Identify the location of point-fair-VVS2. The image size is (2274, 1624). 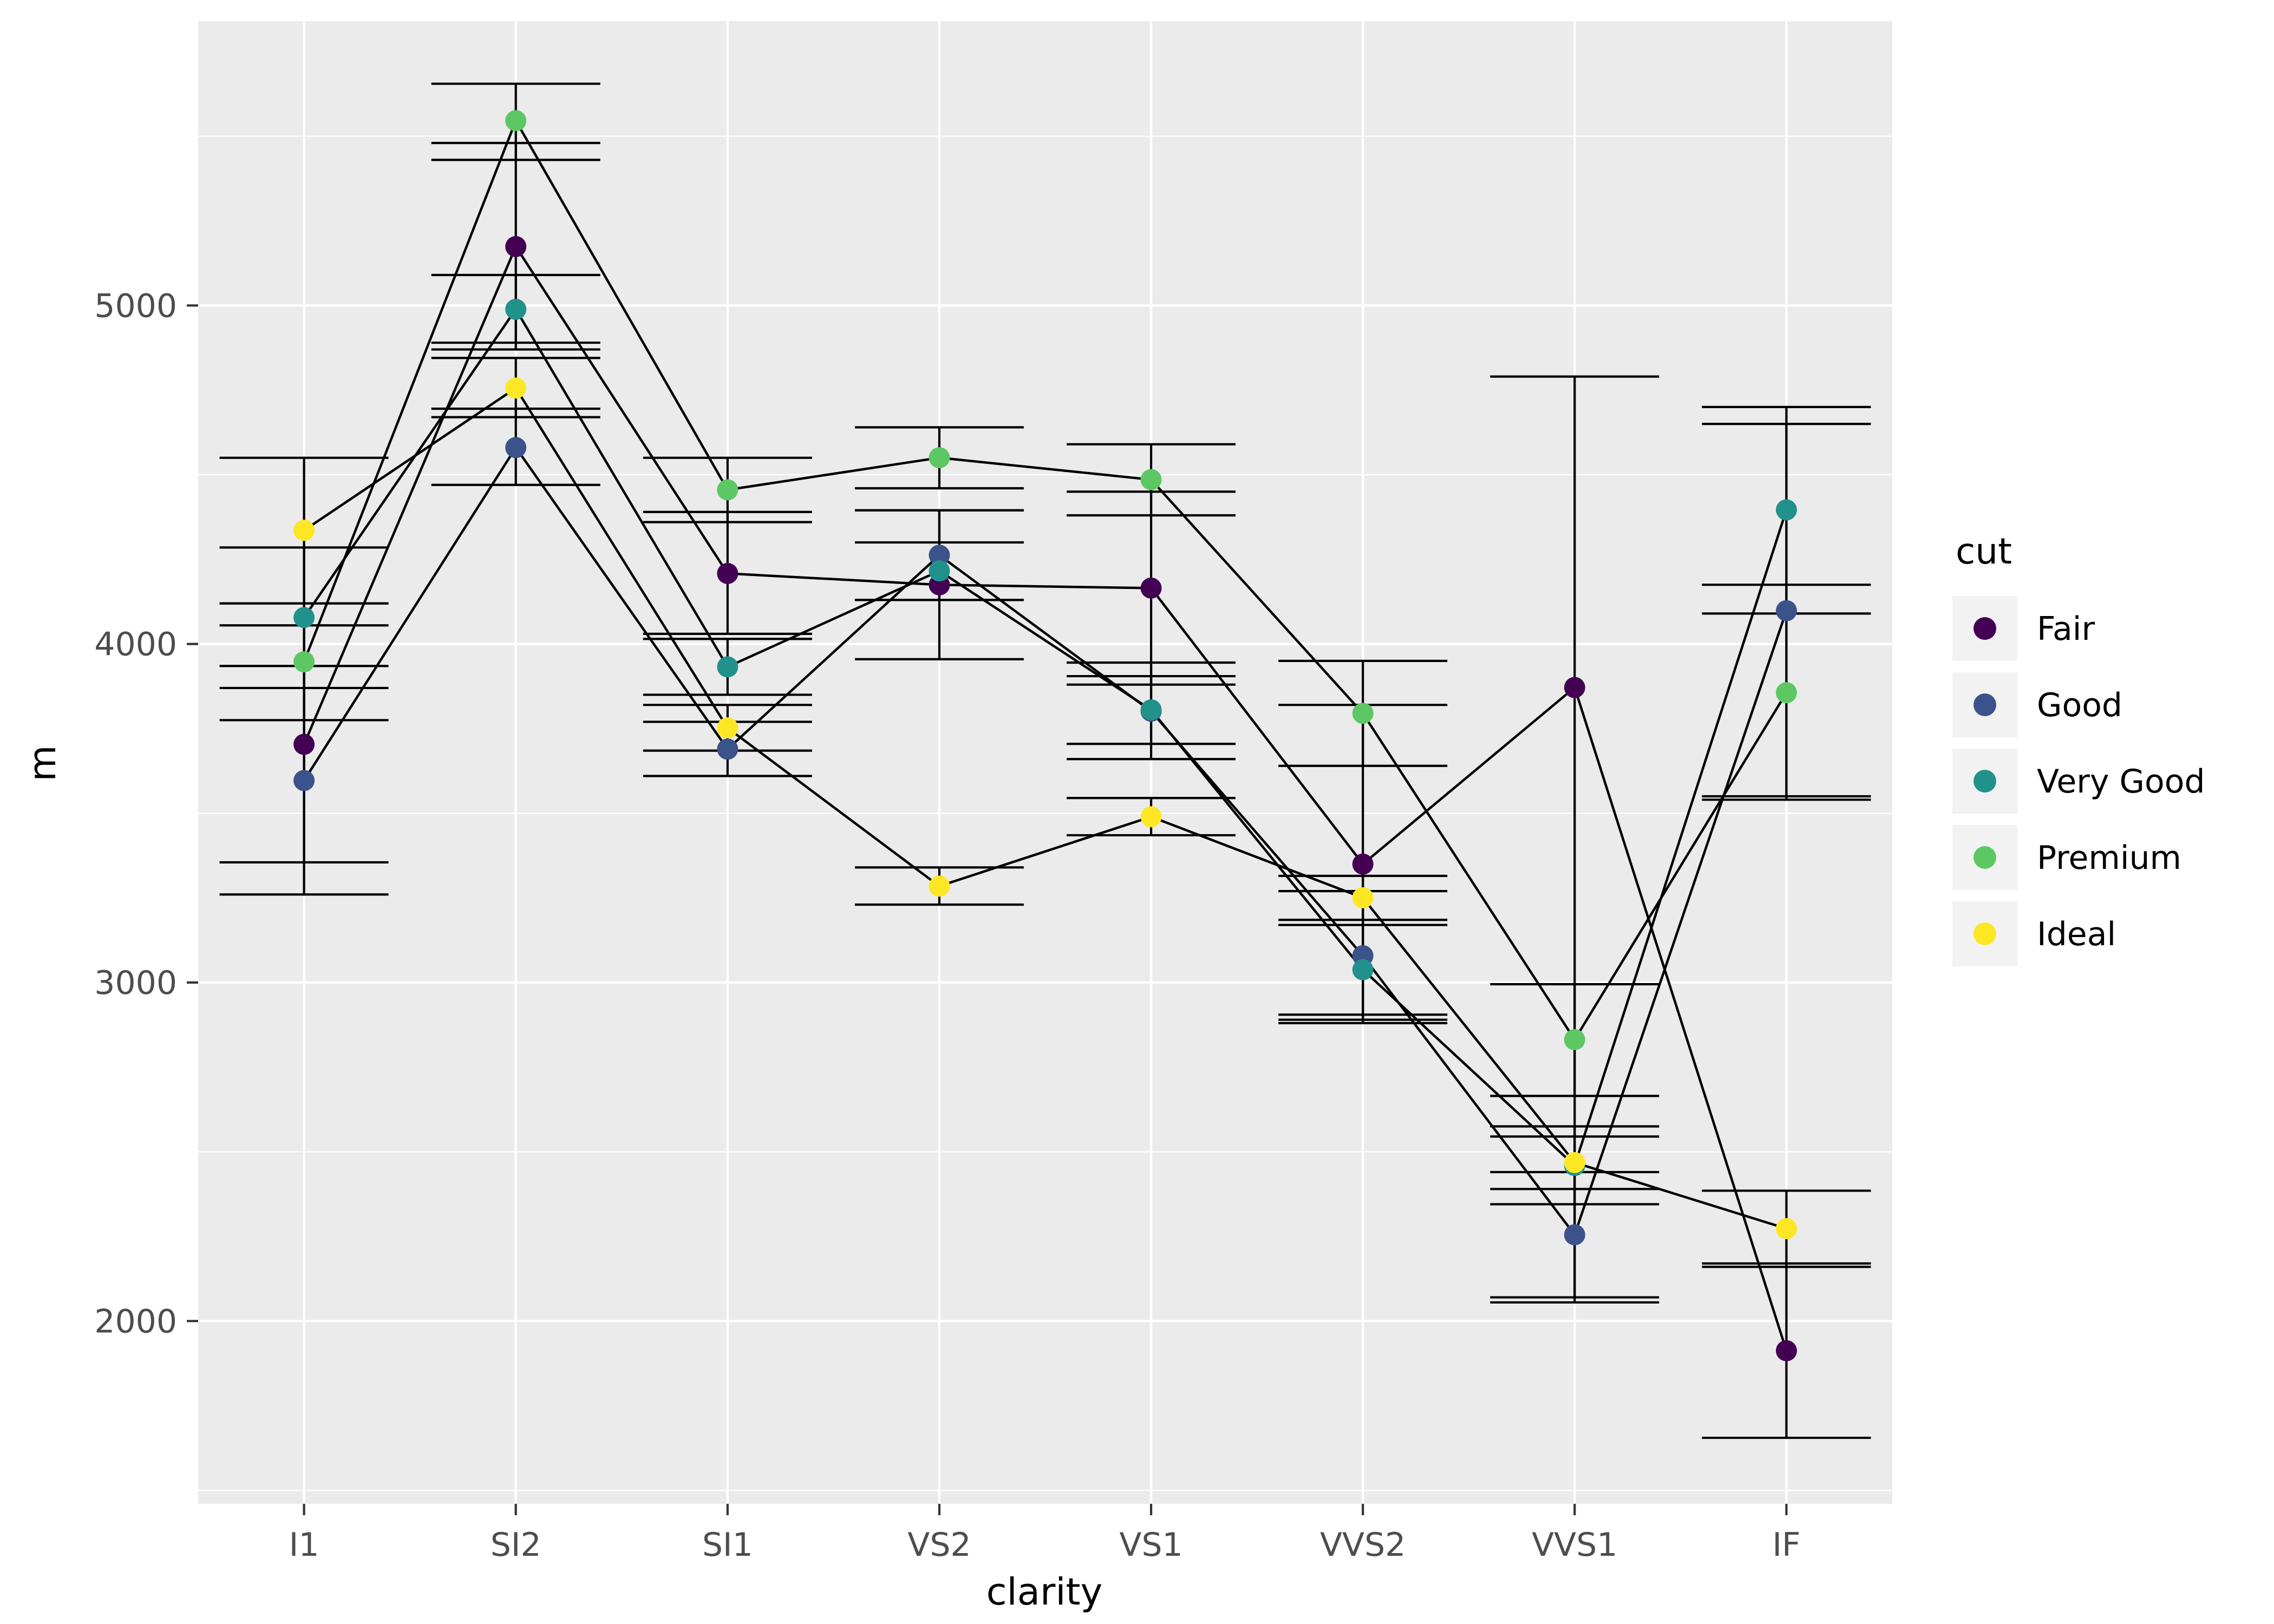
(1363, 864).